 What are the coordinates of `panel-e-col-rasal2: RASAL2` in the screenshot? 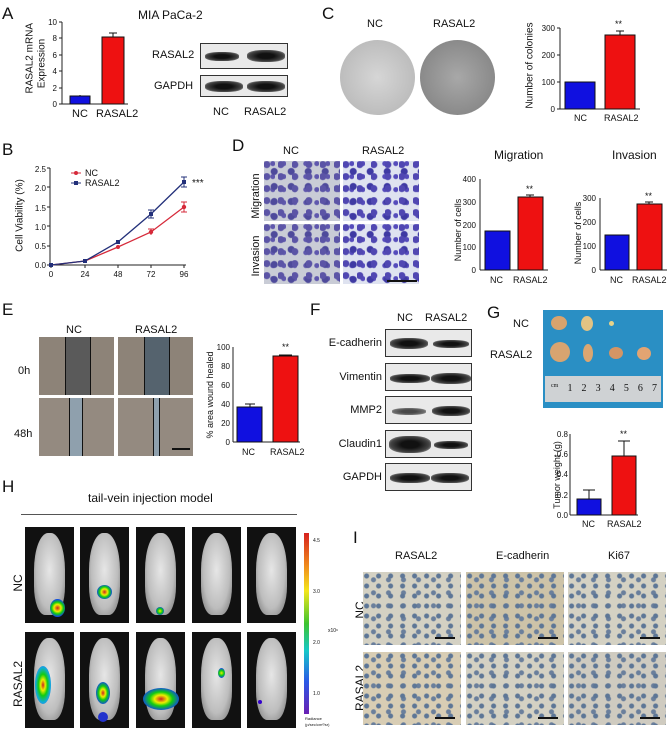 It's located at (156, 330).